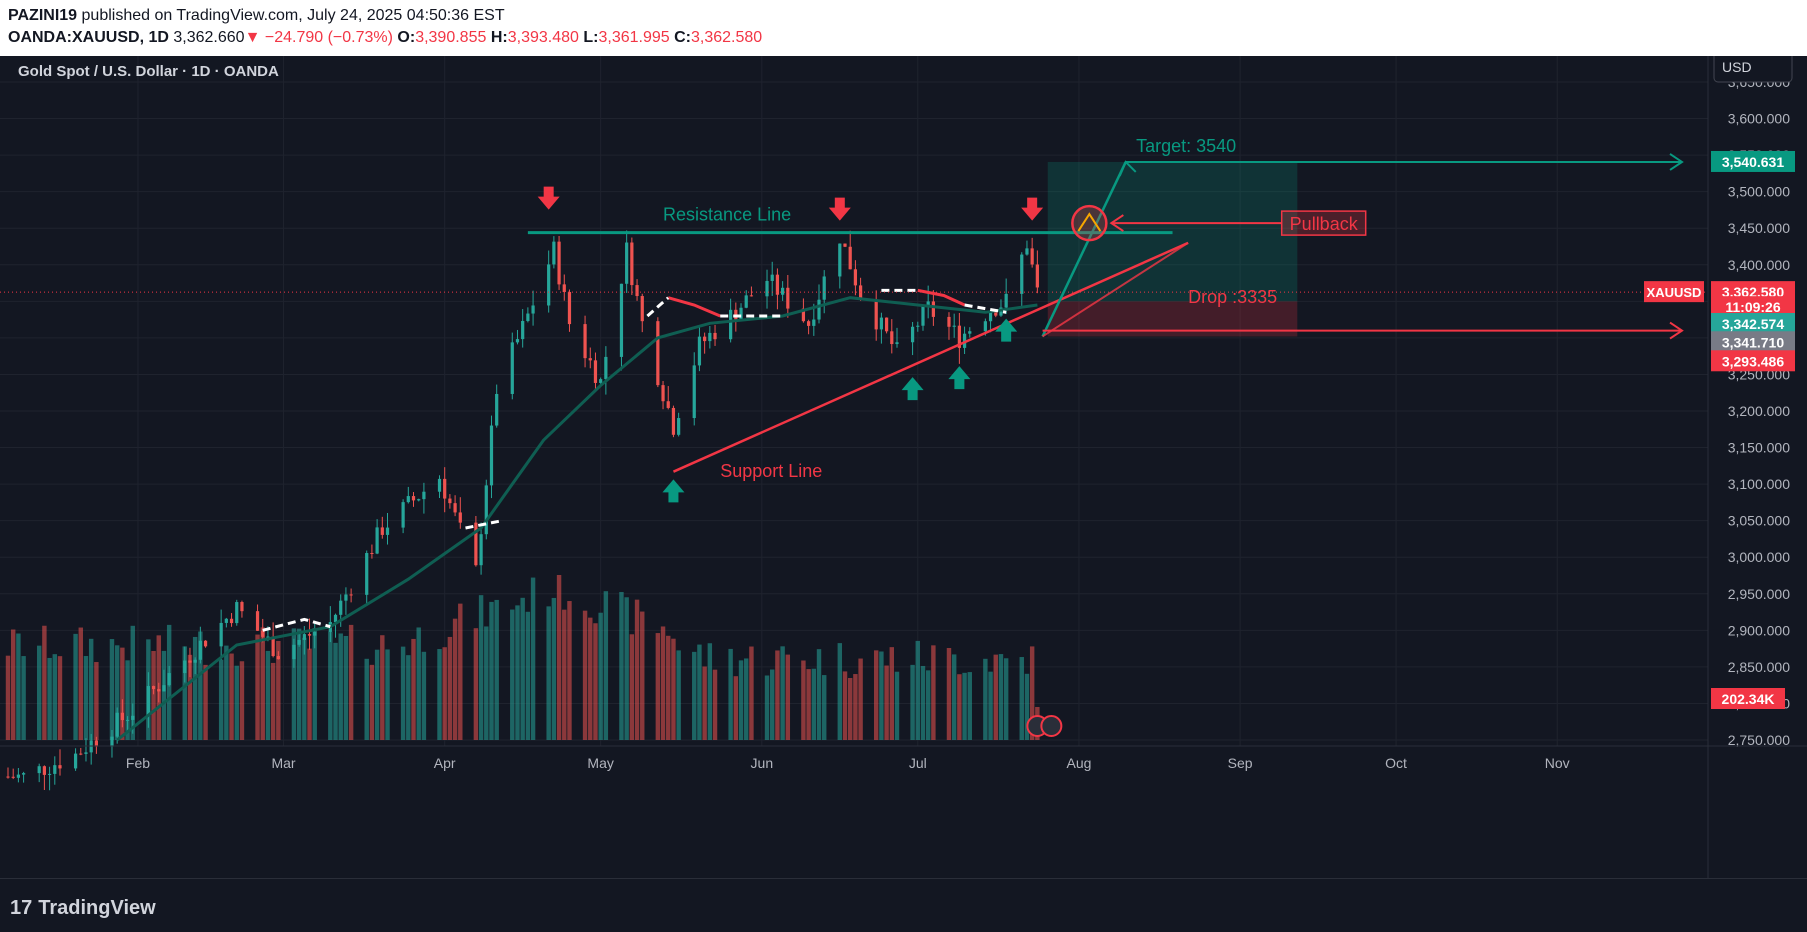  What do you see at coordinates (445, 763) in the screenshot?
I see `x-tick-label: Apr` at bounding box center [445, 763].